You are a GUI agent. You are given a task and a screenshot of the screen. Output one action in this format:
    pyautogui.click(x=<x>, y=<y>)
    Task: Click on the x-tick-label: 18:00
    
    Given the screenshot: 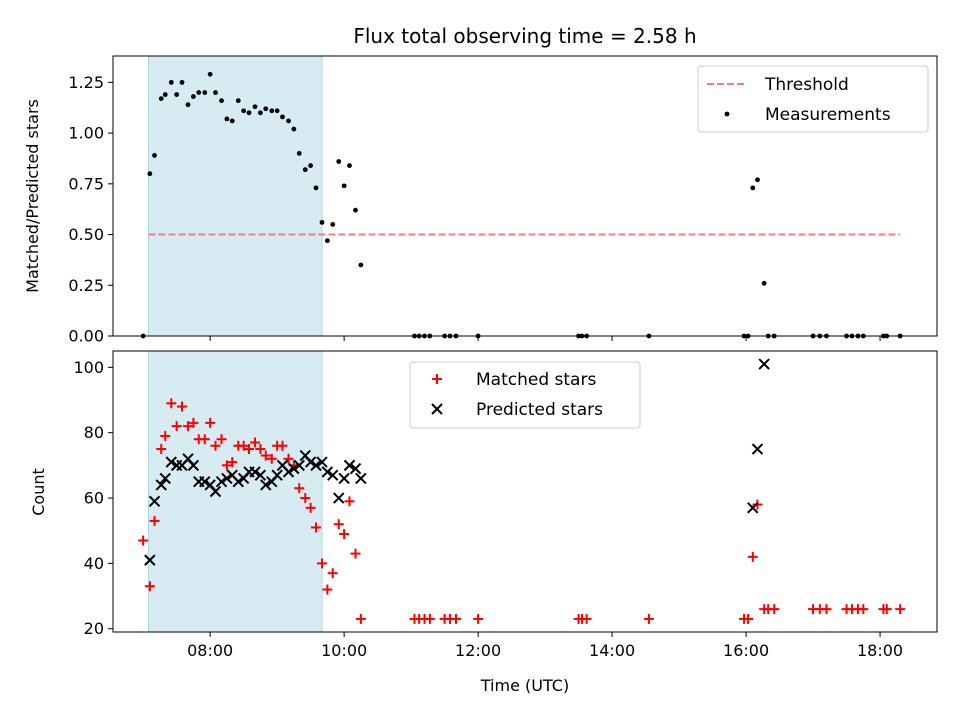 What is the action you would take?
    pyautogui.click(x=880, y=650)
    